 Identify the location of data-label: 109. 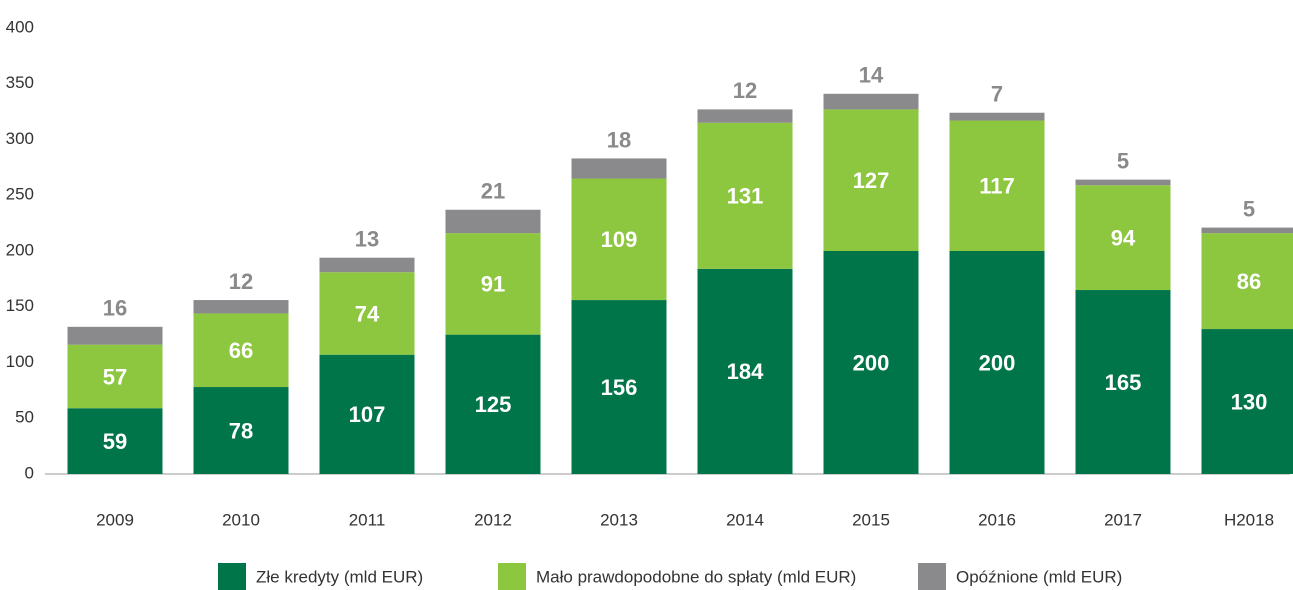
(619, 239).